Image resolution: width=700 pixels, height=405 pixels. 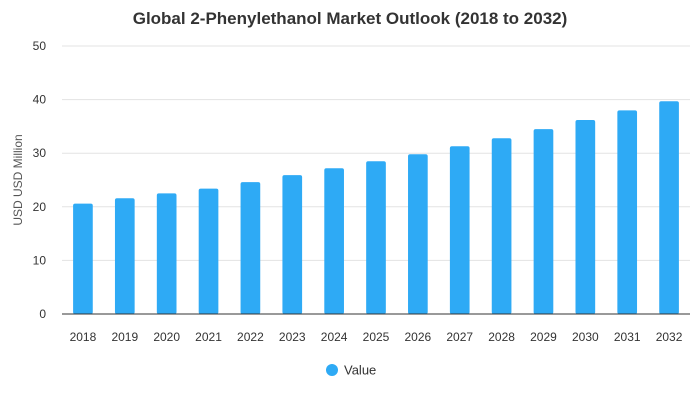 What do you see at coordinates (418, 234) in the screenshot?
I see `bar-2026` at bounding box center [418, 234].